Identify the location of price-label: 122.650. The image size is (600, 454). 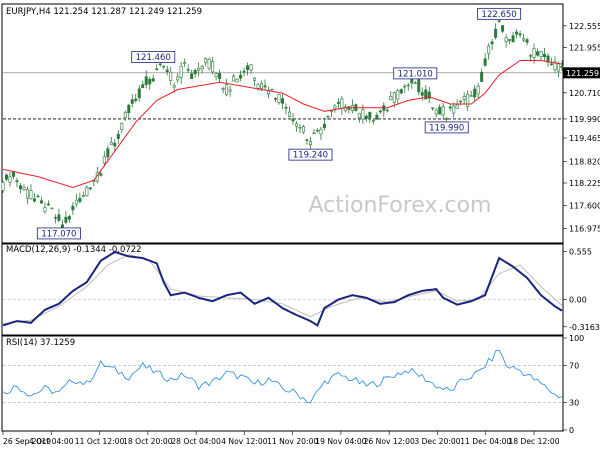
(499, 13).